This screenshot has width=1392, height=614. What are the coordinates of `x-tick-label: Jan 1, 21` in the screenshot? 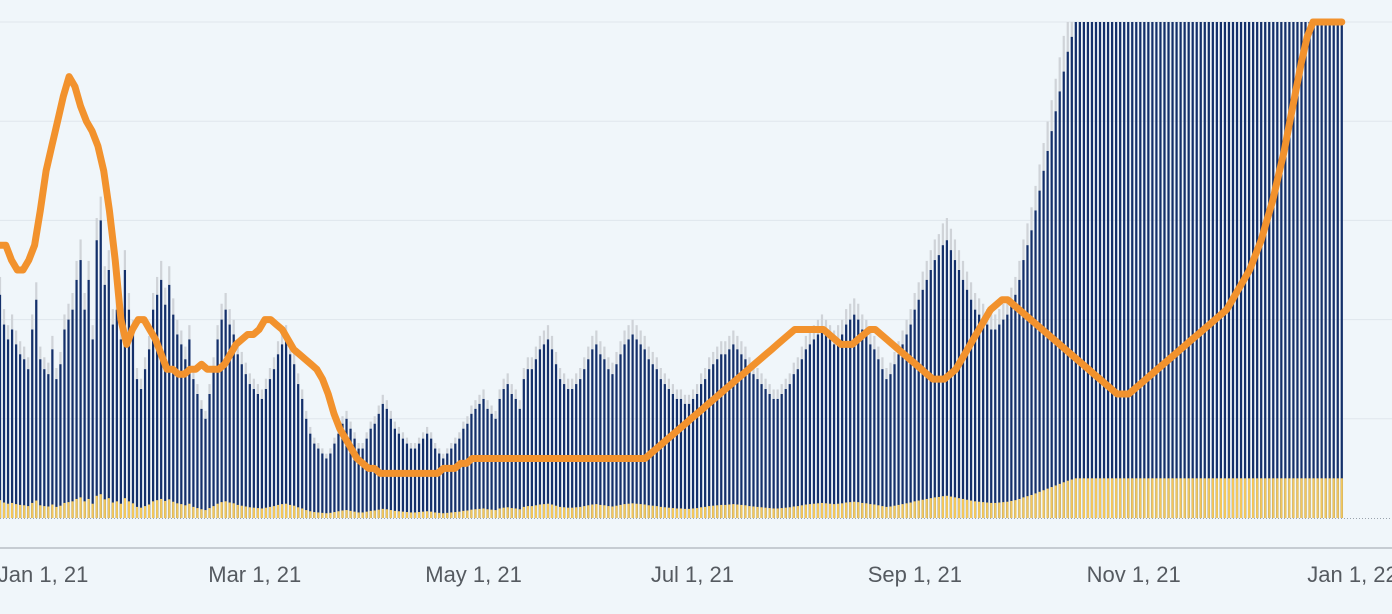 It's located at (44, 574).